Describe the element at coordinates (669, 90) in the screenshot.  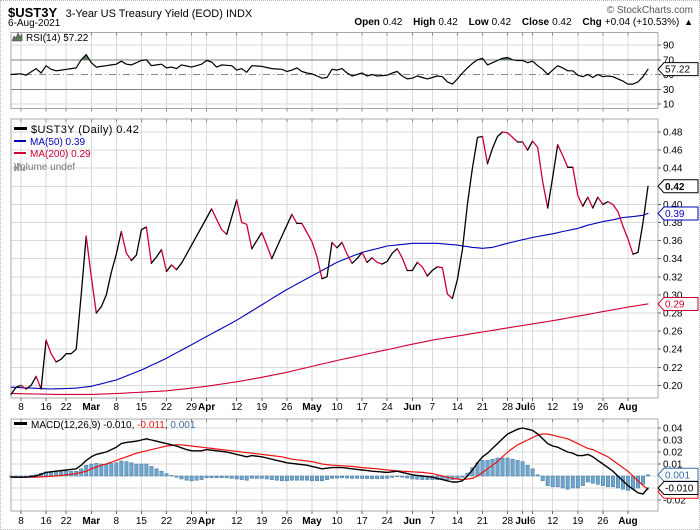
I see `svg-text: 30` at that location.